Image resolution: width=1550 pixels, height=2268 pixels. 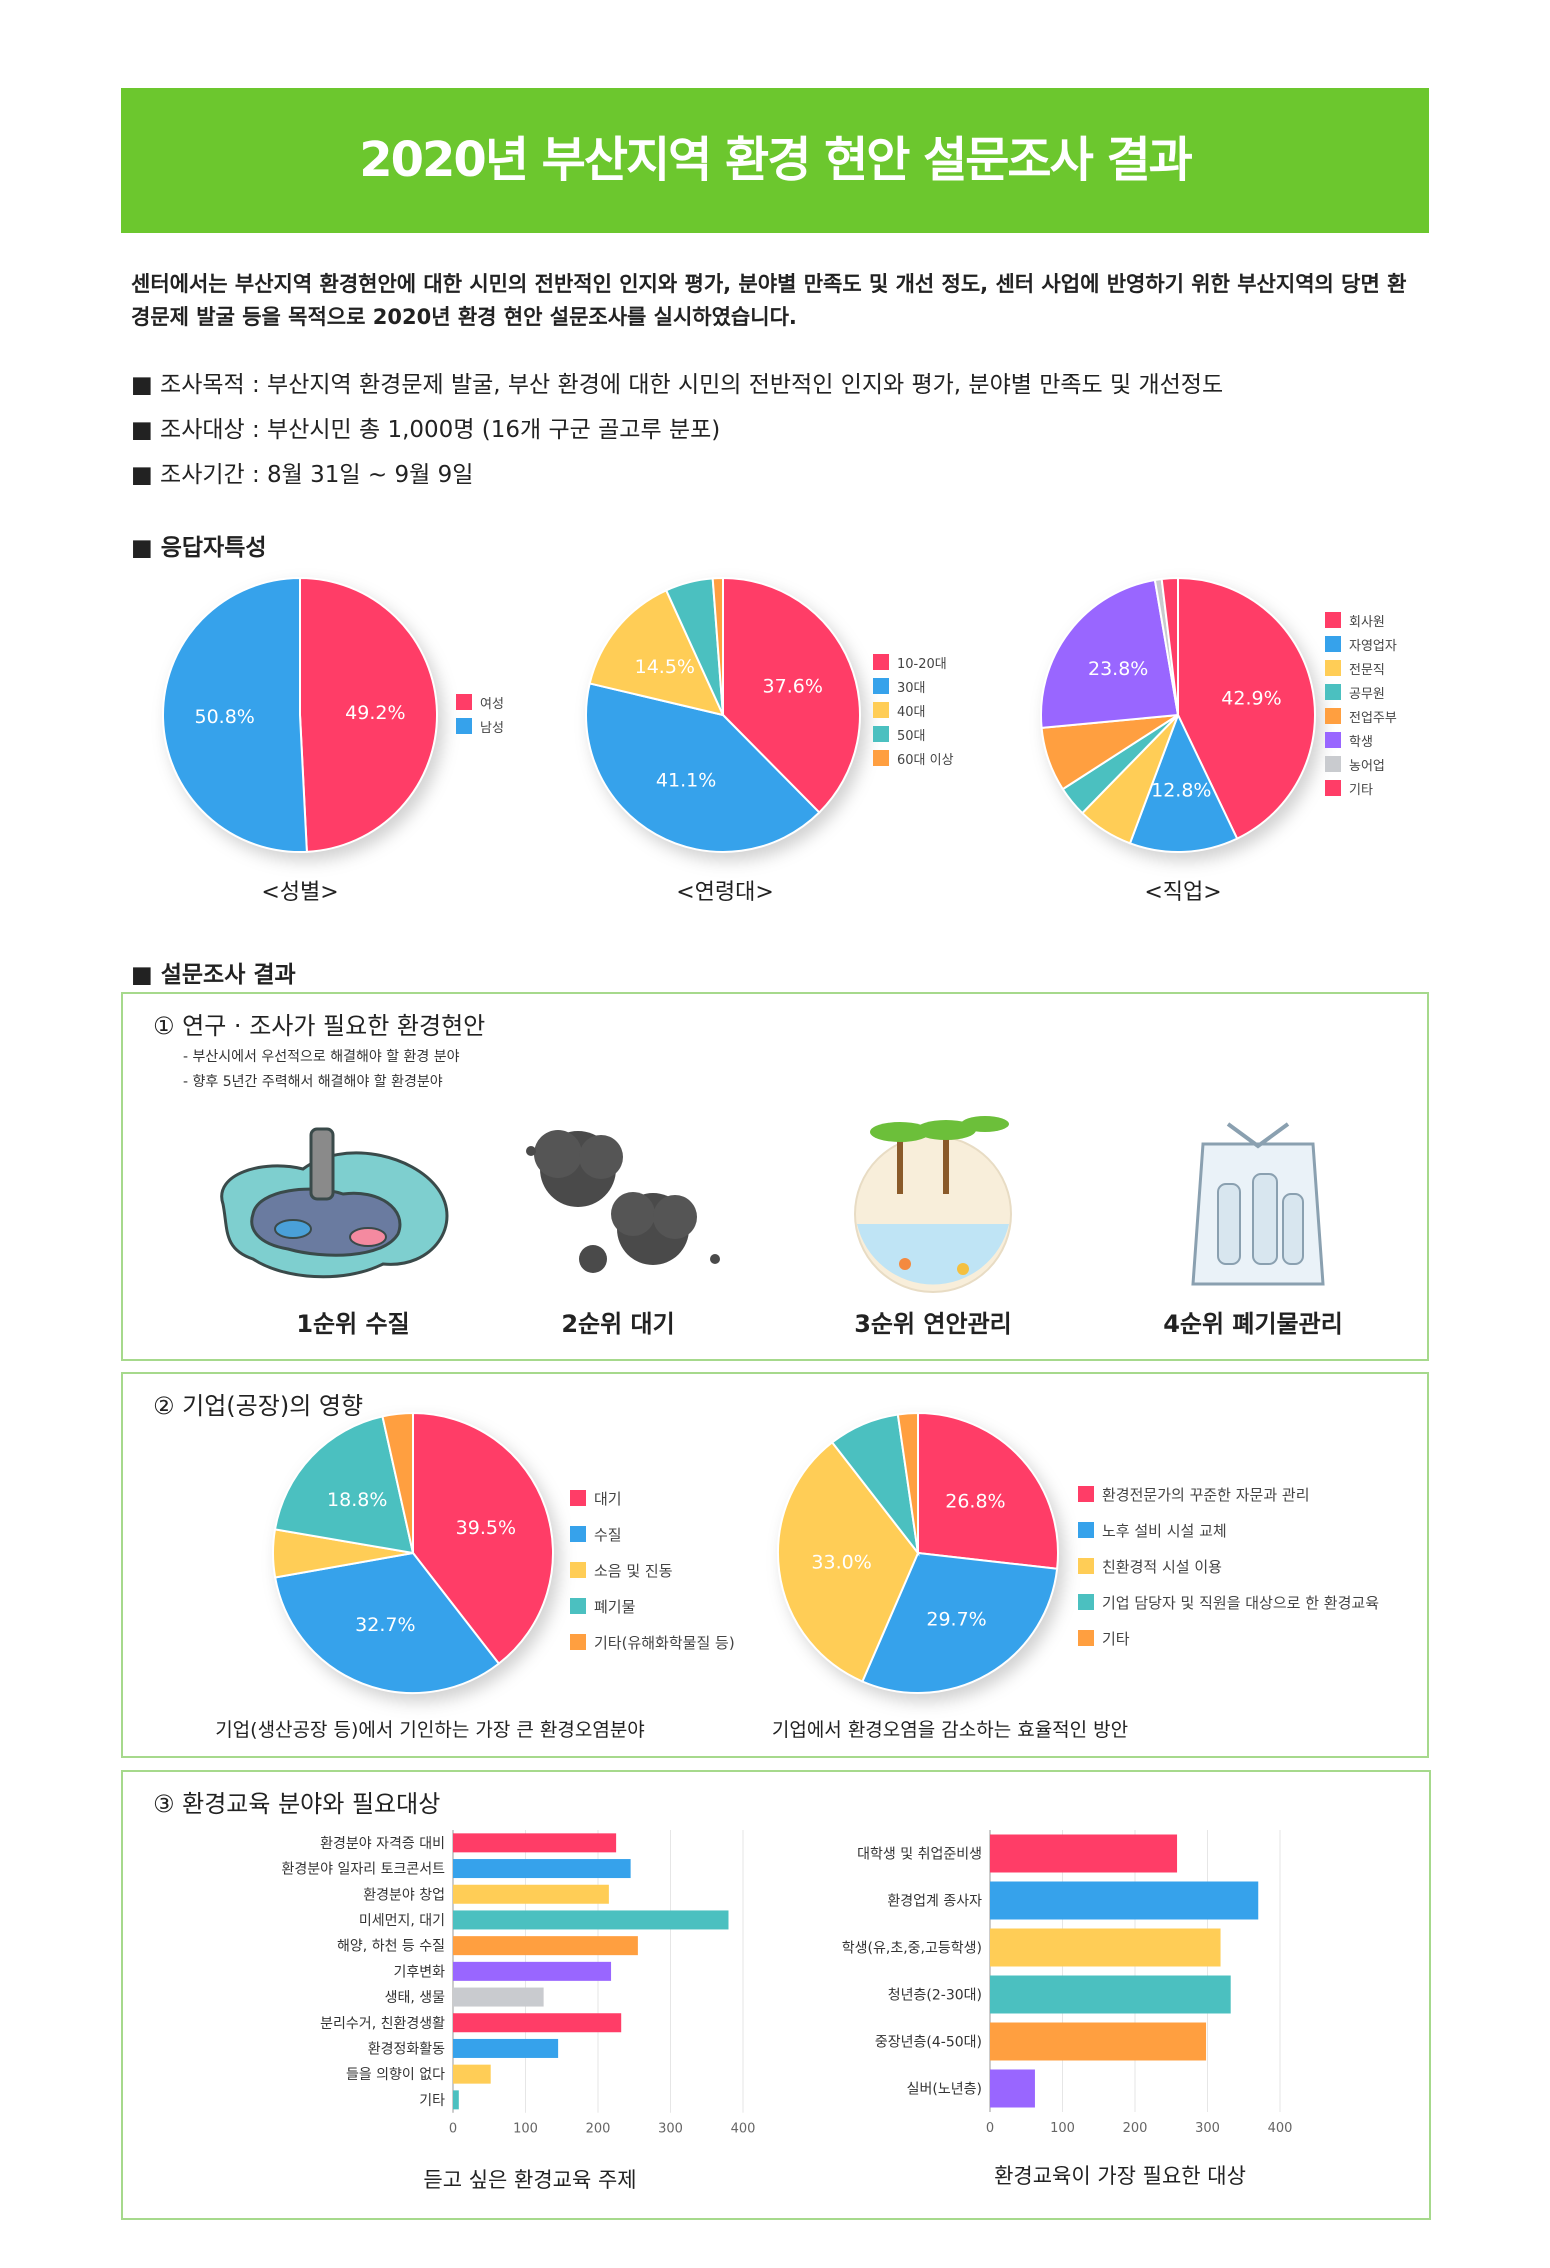 What do you see at coordinates (1183, 892) in the screenshot?
I see `job-caption: <직업>` at bounding box center [1183, 892].